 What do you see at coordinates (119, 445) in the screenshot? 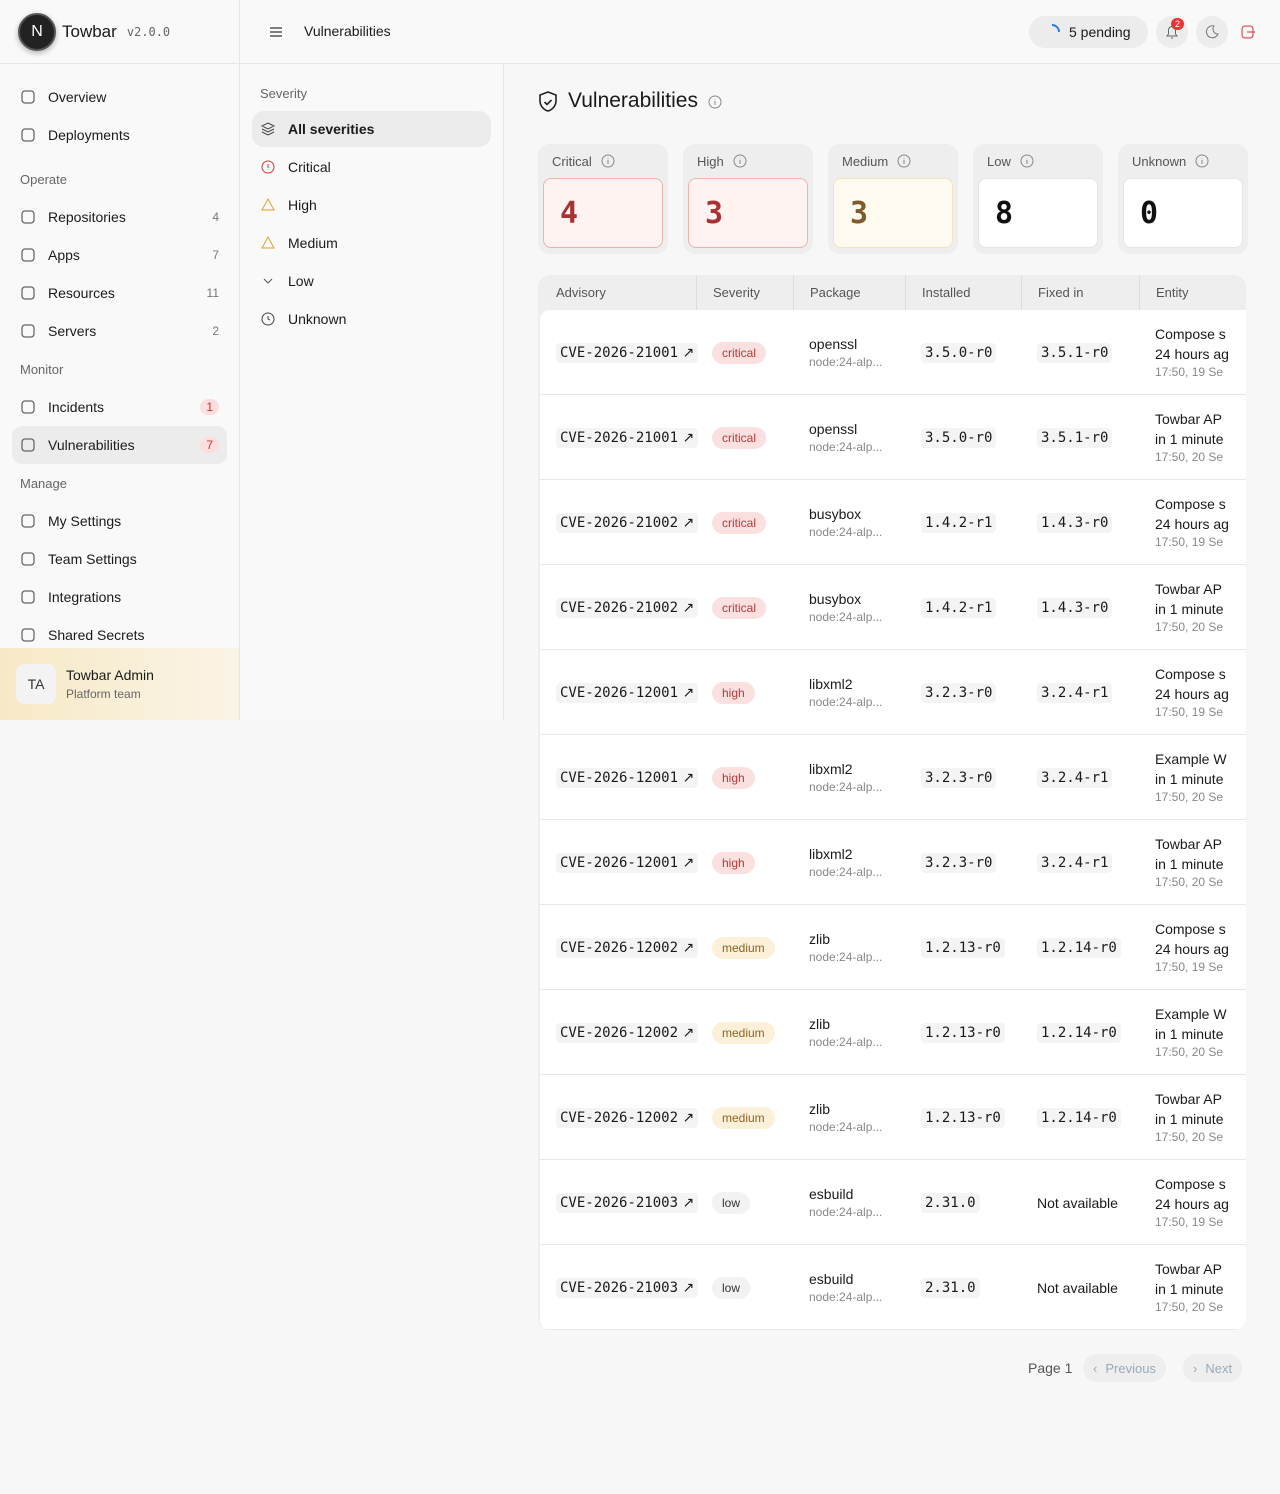
I see `nav-item: Vulnerabilities 7` at bounding box center [119, 445].